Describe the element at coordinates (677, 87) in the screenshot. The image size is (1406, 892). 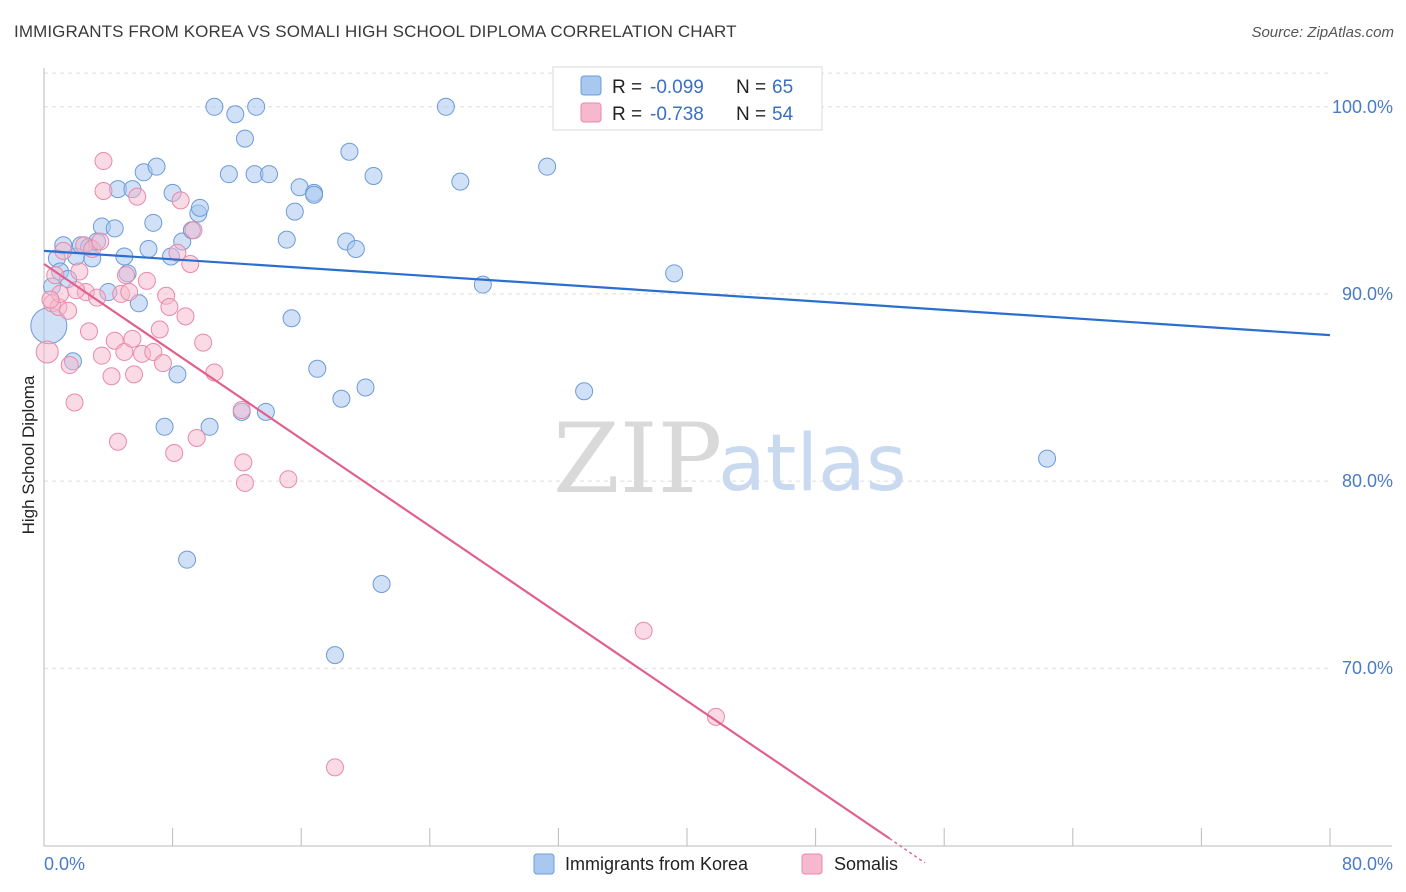
I see `legend-r-value-korea: -0.099` at that location.